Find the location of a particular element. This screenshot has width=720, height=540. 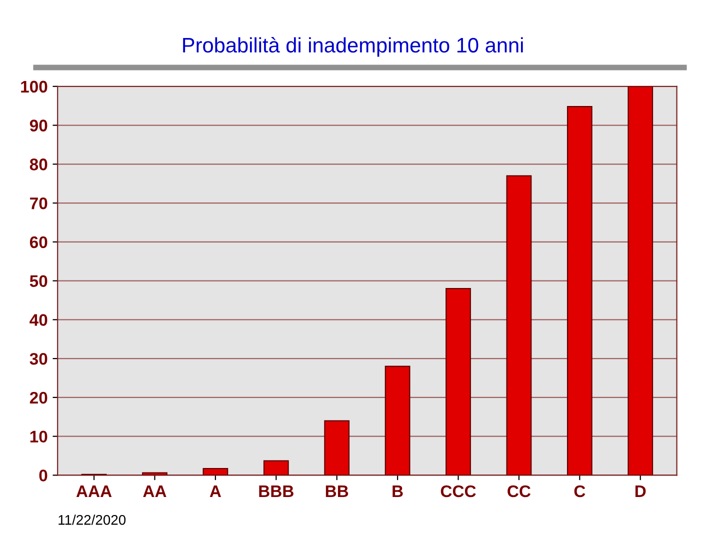

x-tick-label: BB is located at coordinates (337, 491).